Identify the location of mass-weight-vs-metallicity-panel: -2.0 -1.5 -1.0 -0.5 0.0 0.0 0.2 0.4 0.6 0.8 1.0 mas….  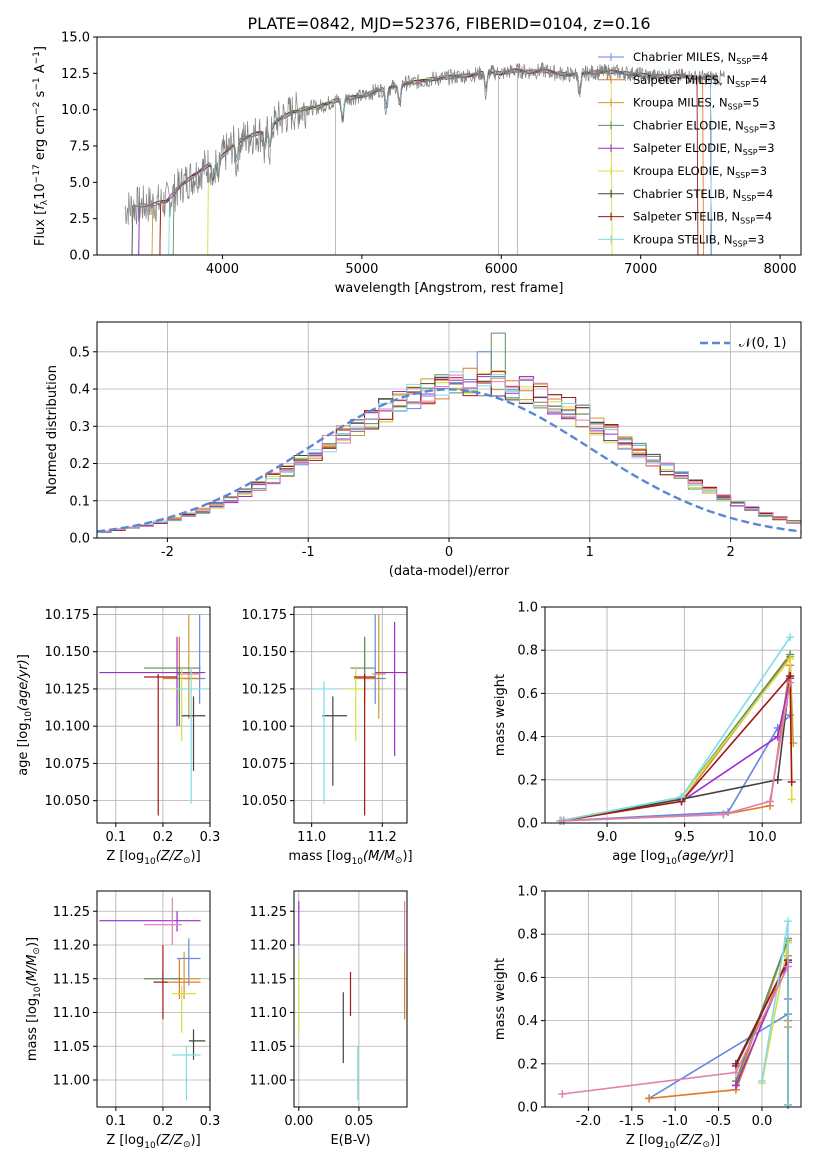
(647, 1018).